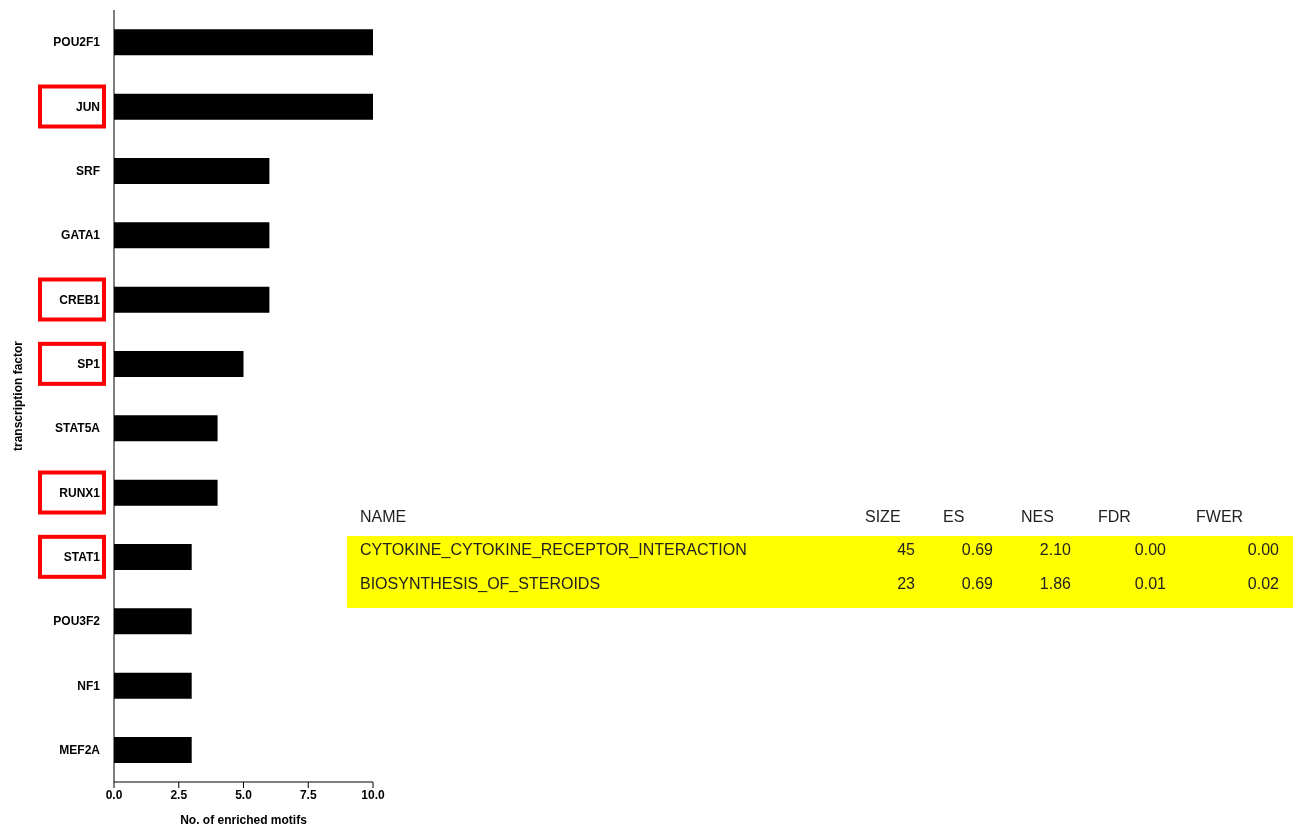 This screenshot has height=832, width=1298. Describe the element at coordinates (1263, 584) in the screenshot. I see `text: 0.02` at that location.